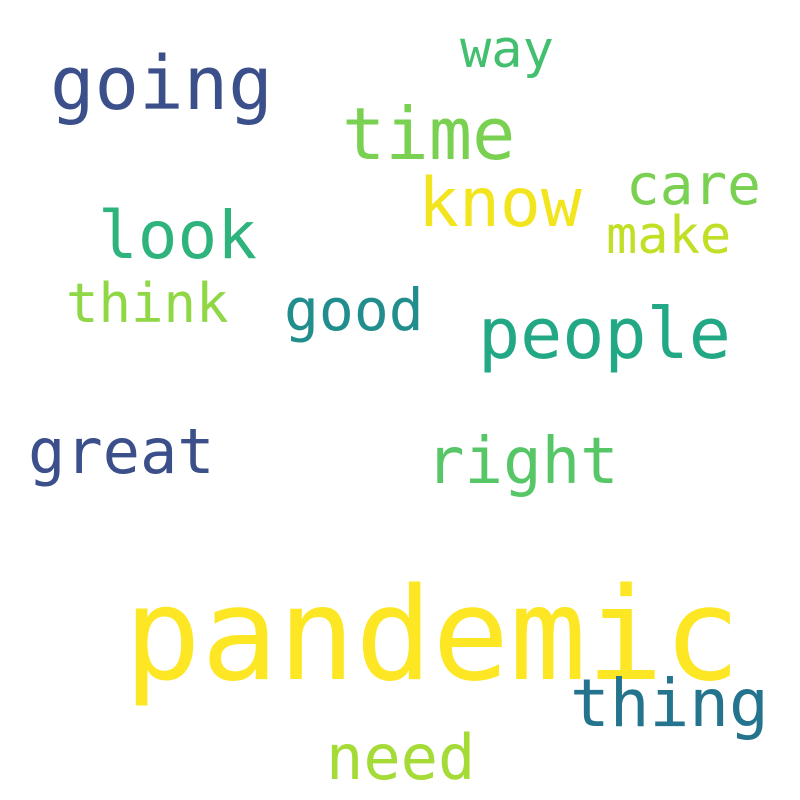  I want to click on word-time: time, so click(429, 134).